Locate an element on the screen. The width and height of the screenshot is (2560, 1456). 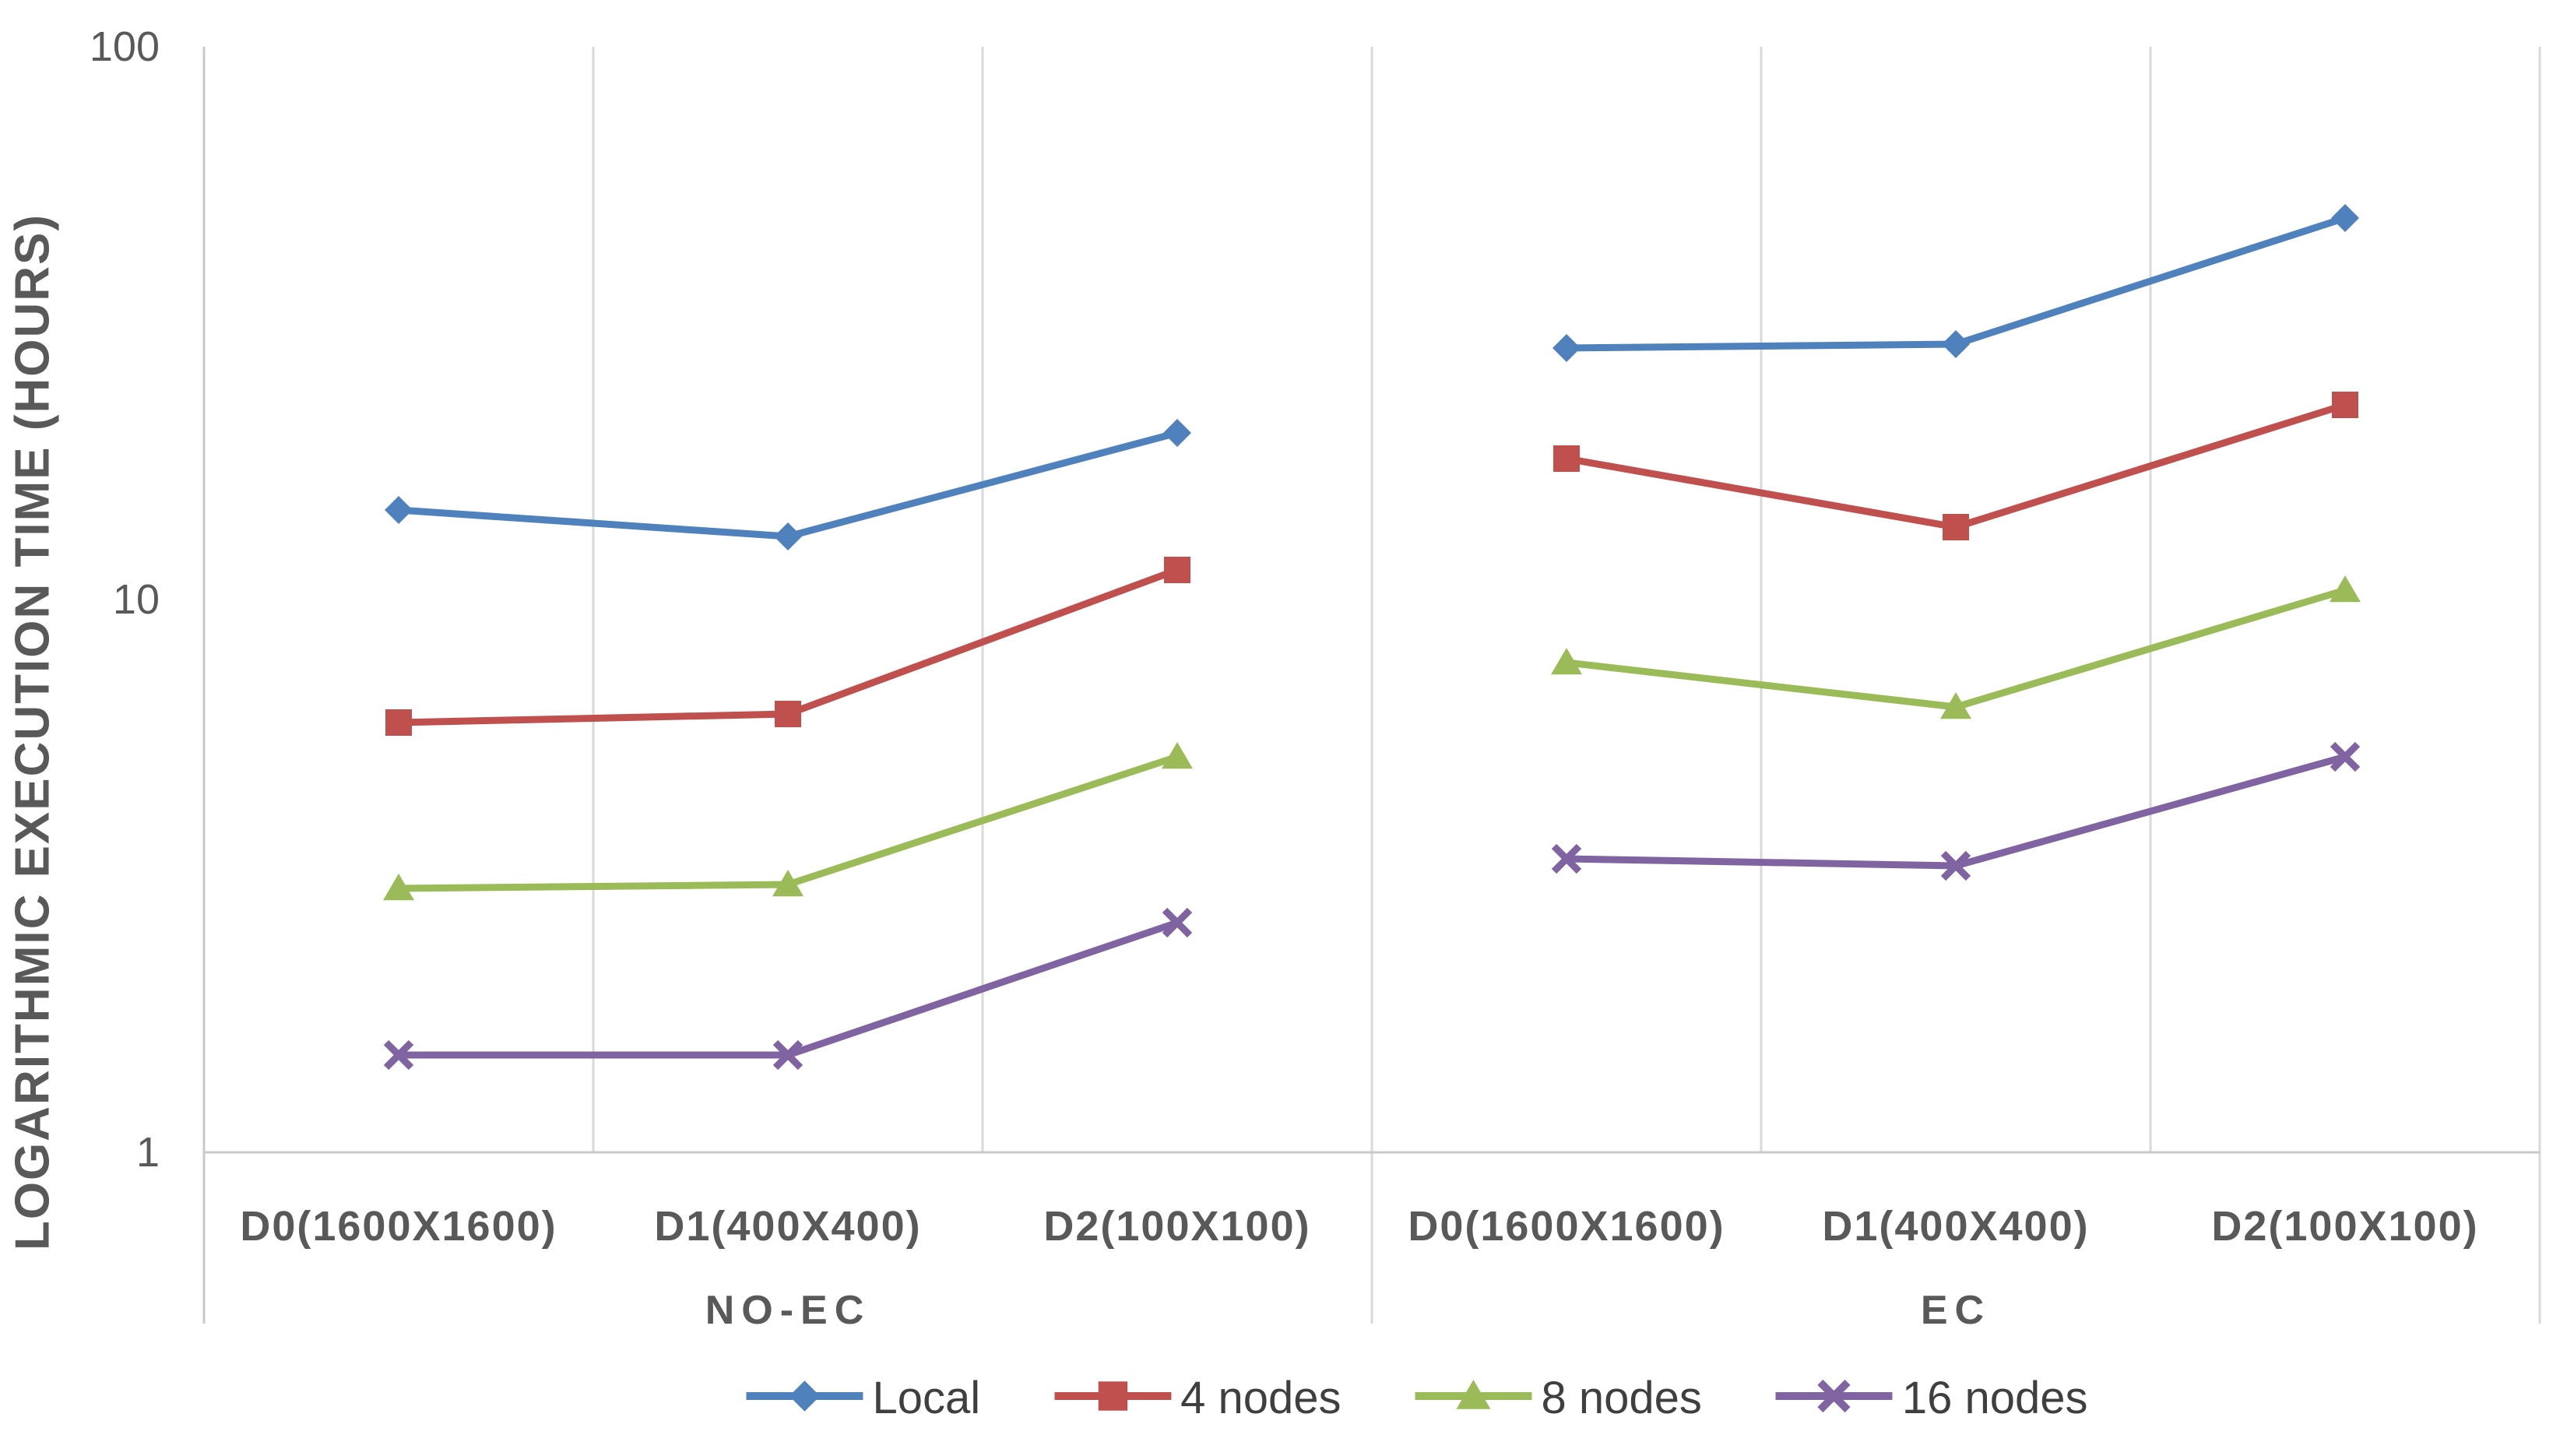
legend-marker-local is located at coordinates (805, 1398).